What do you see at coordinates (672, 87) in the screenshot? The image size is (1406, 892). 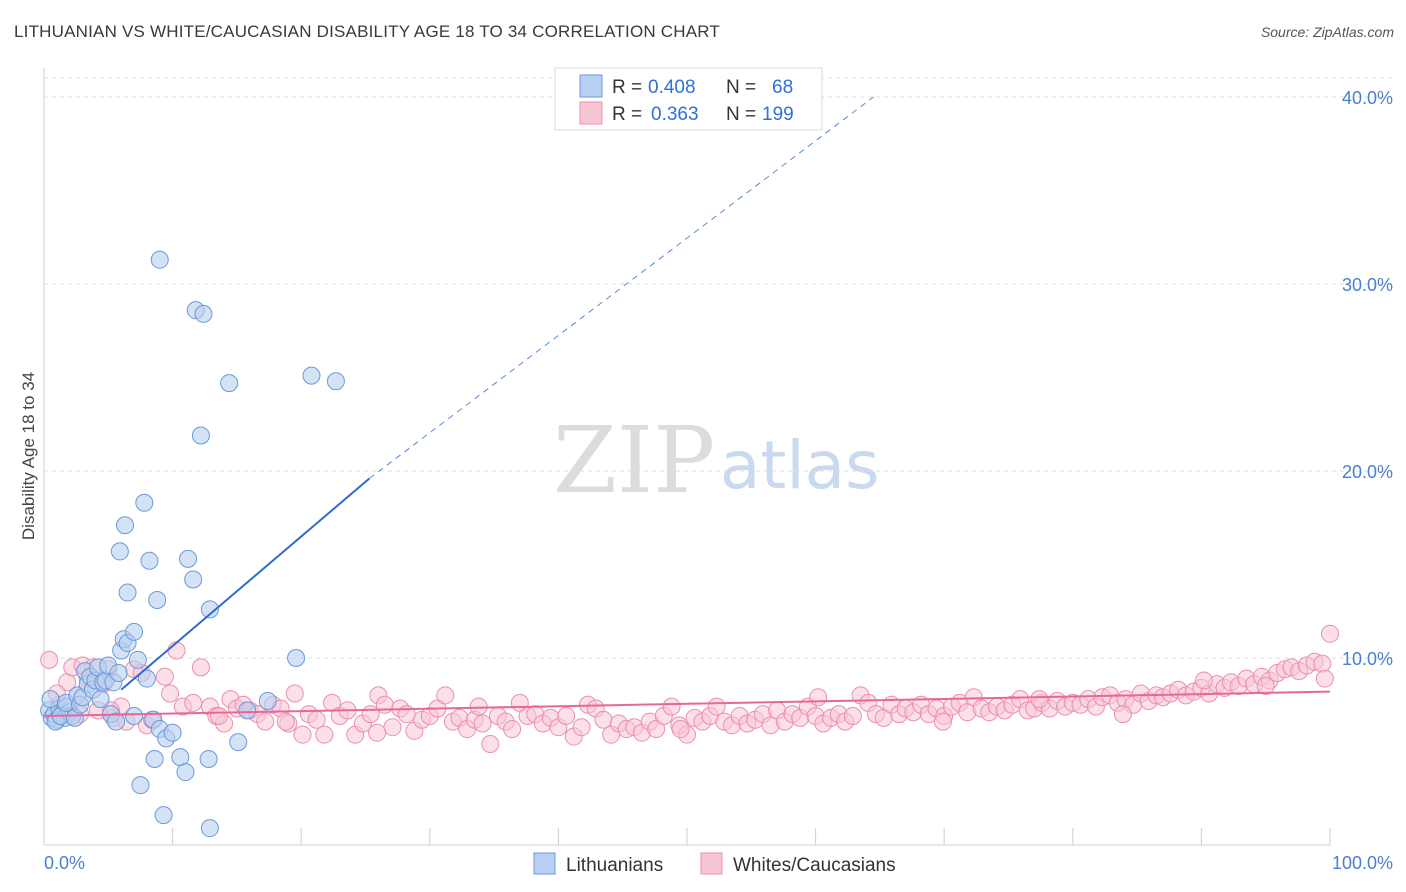 I see `legend-r-value-1: 0.408` at bounding box center [672, 87].